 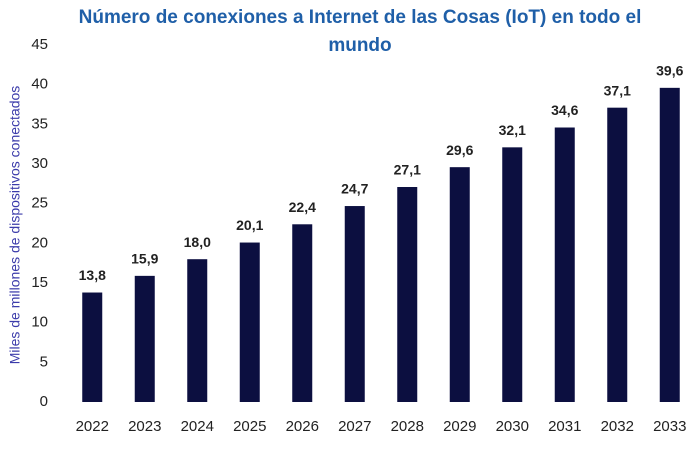 What do you see at coordinates (617, 90) in the screenshot?
I see `value-label: 37,1` at bounding box center [617, 90].